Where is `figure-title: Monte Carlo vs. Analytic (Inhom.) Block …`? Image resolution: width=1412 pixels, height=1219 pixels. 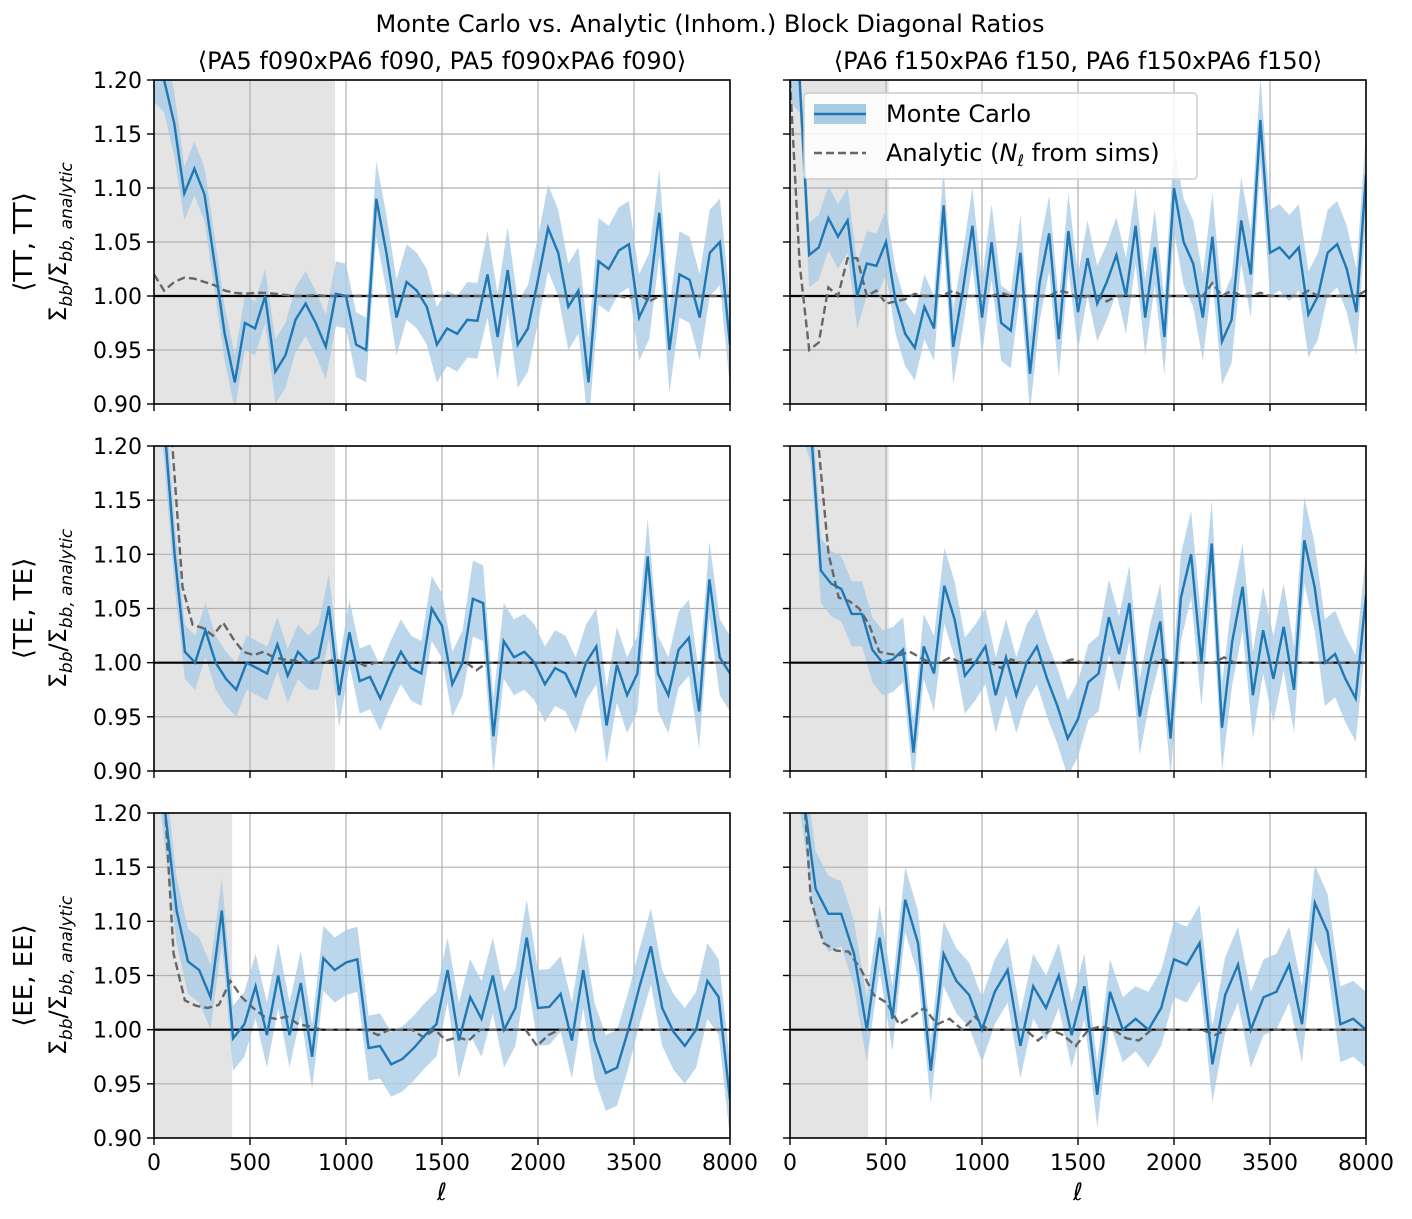
figure-title: Monte Carlo vs. Analytic (Inhom.) Block … is located at coordinates (710, 24).